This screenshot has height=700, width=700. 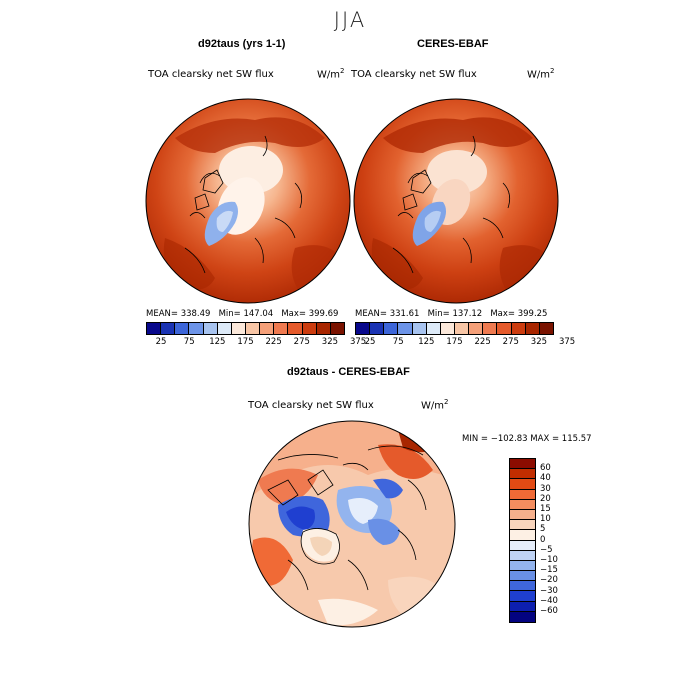 What do you see at coordinates (352, 524) in the screenshot?
I see `diff-polar-map` at bounding box center [352, 524].